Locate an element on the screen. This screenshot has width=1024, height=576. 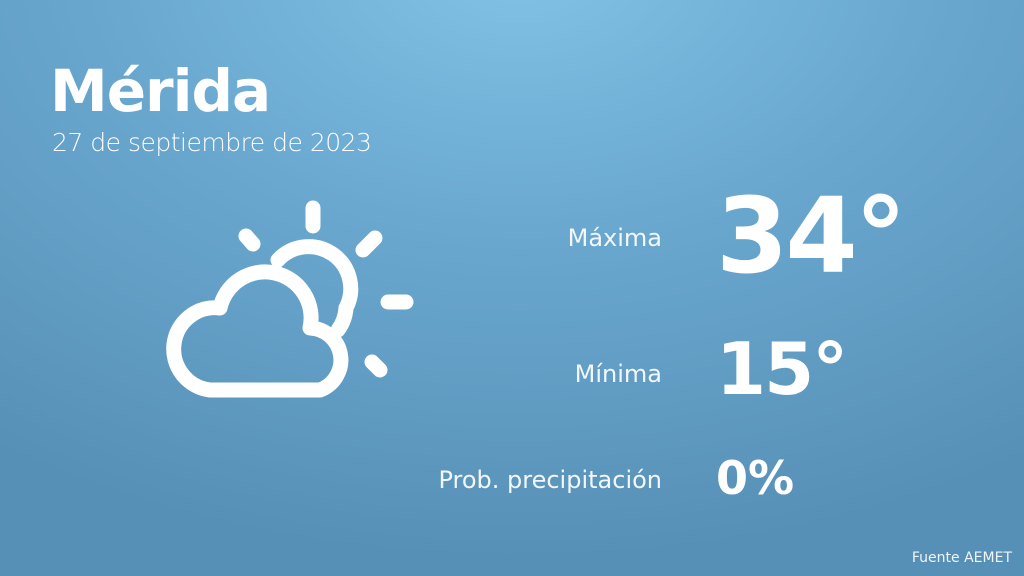
city-title: Mérida is located at coordinates (160, 91).